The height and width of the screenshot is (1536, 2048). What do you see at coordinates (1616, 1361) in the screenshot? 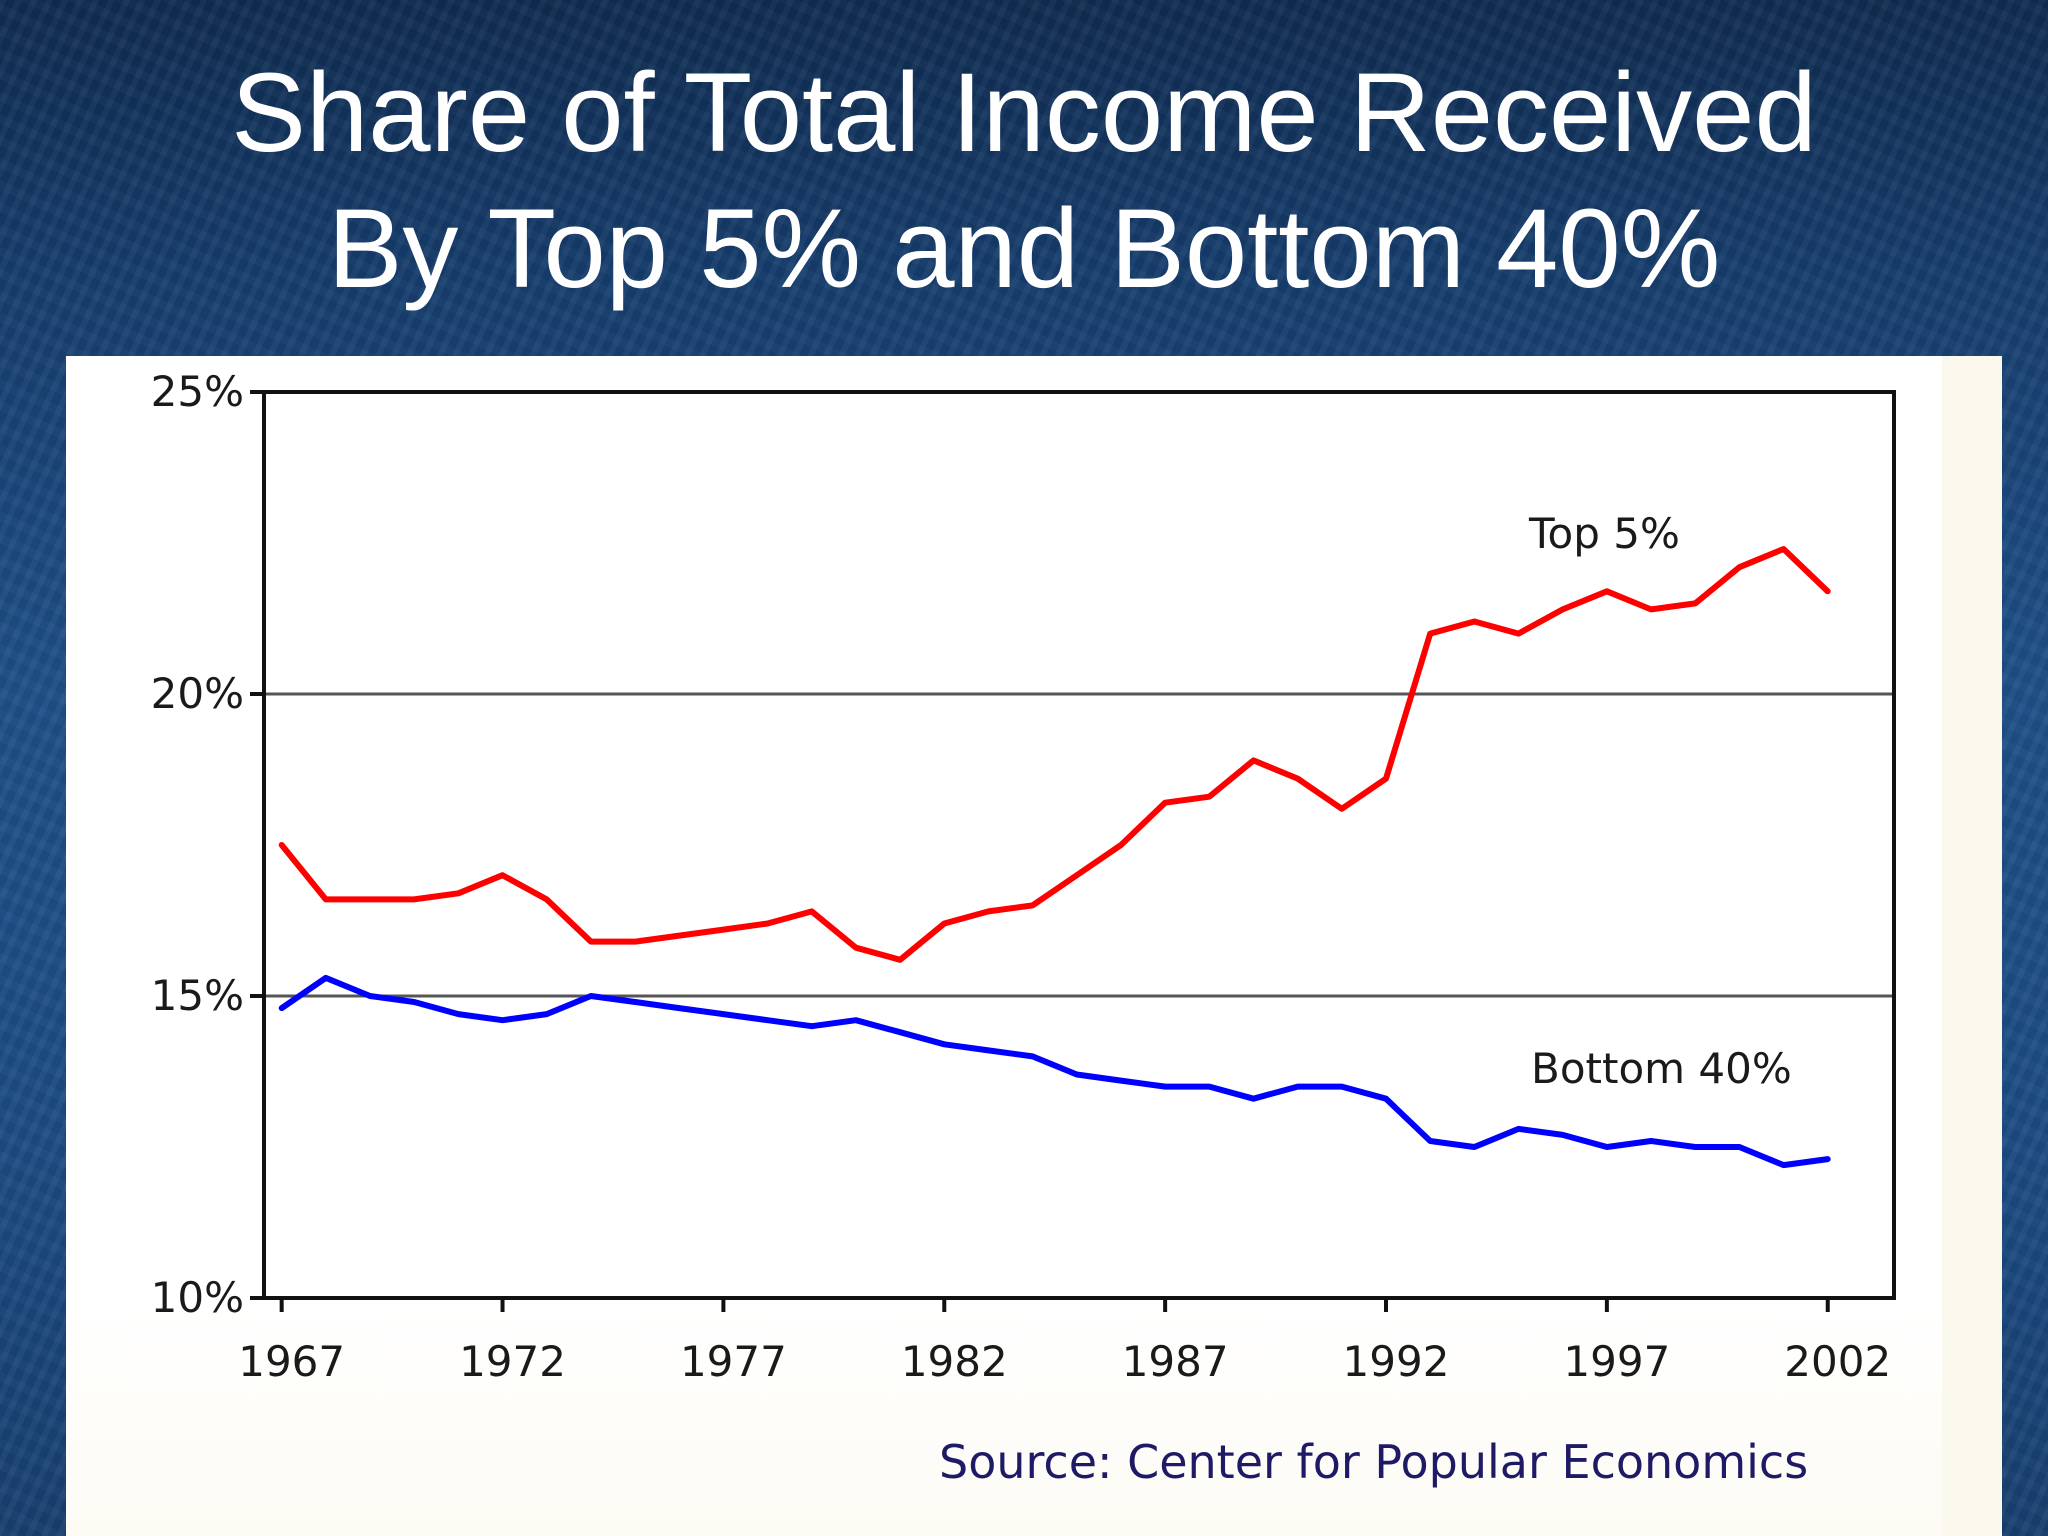
I see `x-tick-label: 1997` at bounding box center [1616, 1361].